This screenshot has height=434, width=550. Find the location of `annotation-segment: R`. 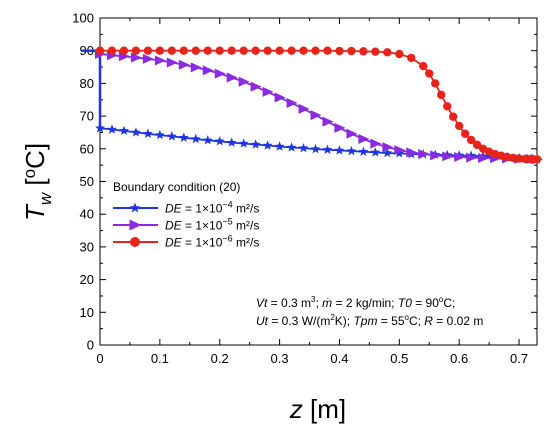

annotation-segment: R is located at coordinates (428, 321).